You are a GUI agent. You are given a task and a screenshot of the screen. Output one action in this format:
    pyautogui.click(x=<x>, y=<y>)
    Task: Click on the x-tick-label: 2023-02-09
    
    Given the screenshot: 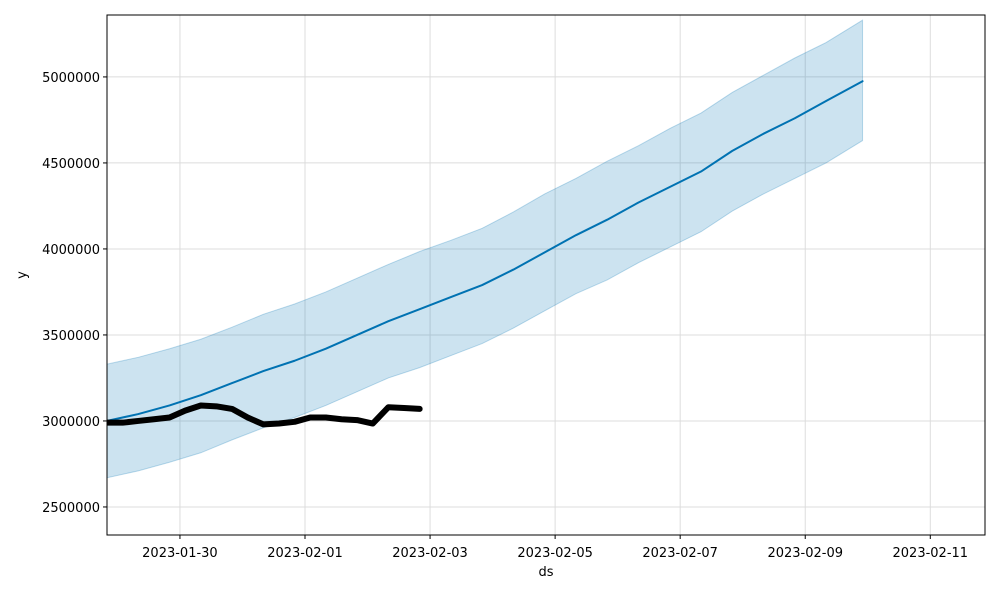 What is the action you would take?
    pyautogui.click(x=805, y=553)
    